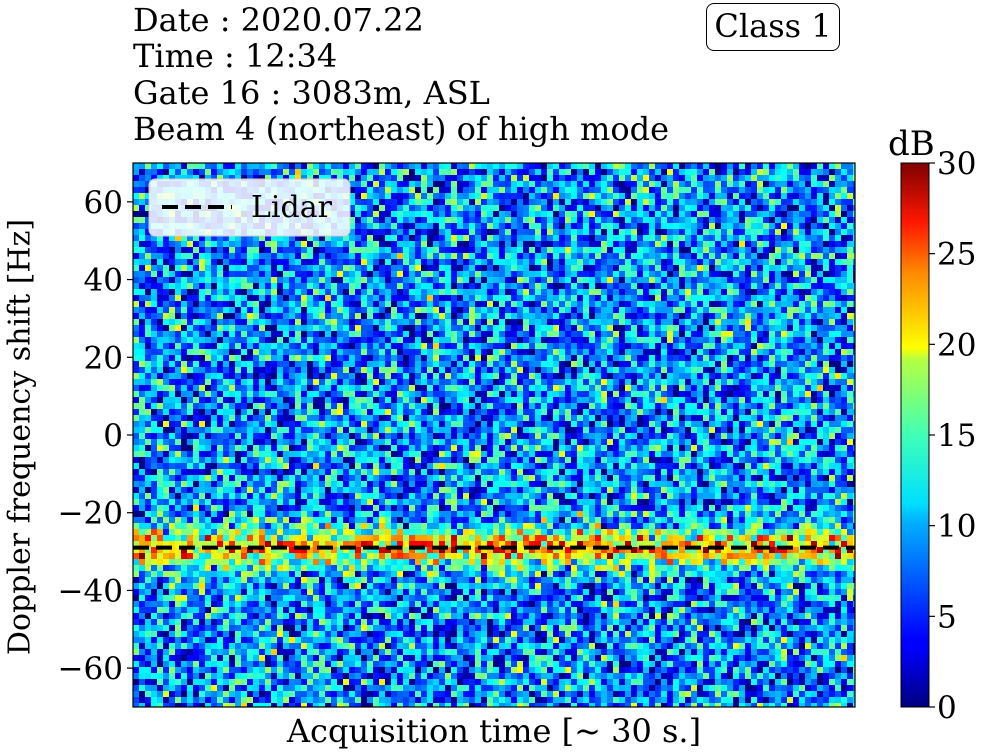 The width and height of the screenshot is (982, 755). Describe the element at coordinates (278, 20) in the screenshot. I see `date-label: Date : 2020.07.22` at that location.